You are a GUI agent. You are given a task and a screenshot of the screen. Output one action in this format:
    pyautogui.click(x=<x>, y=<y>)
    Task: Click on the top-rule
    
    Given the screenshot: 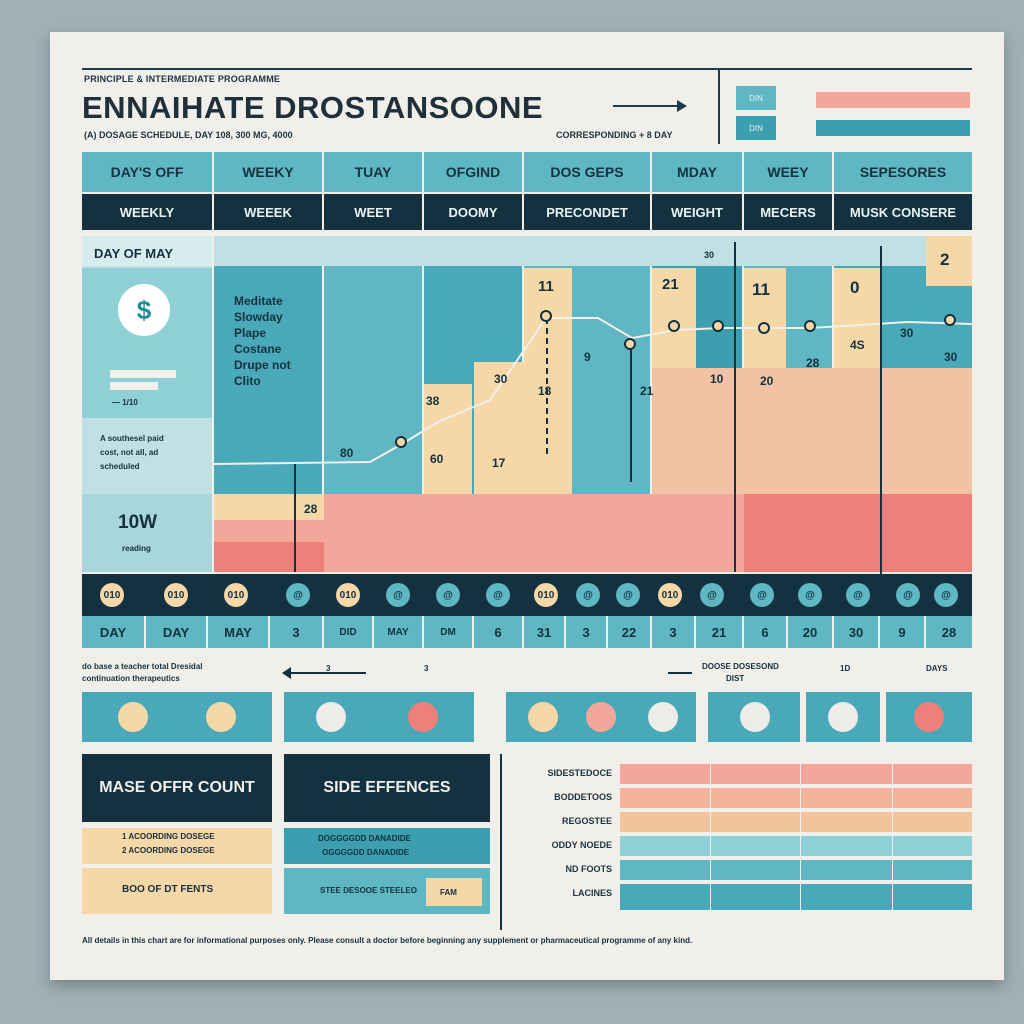 What is the action you would take?
    pyautogui.click(x=527, y=69)
    